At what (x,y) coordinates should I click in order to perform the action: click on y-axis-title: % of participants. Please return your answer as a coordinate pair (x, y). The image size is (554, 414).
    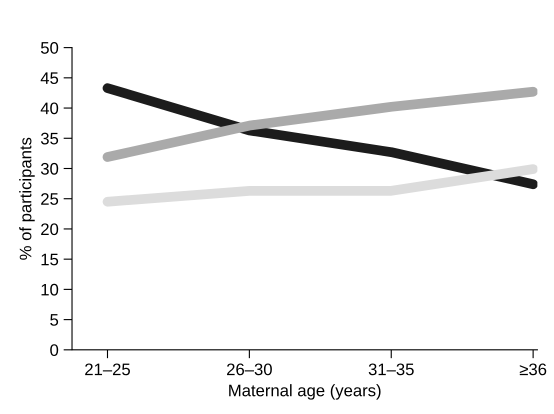
    Looking at the image, I should click on (27, 199).